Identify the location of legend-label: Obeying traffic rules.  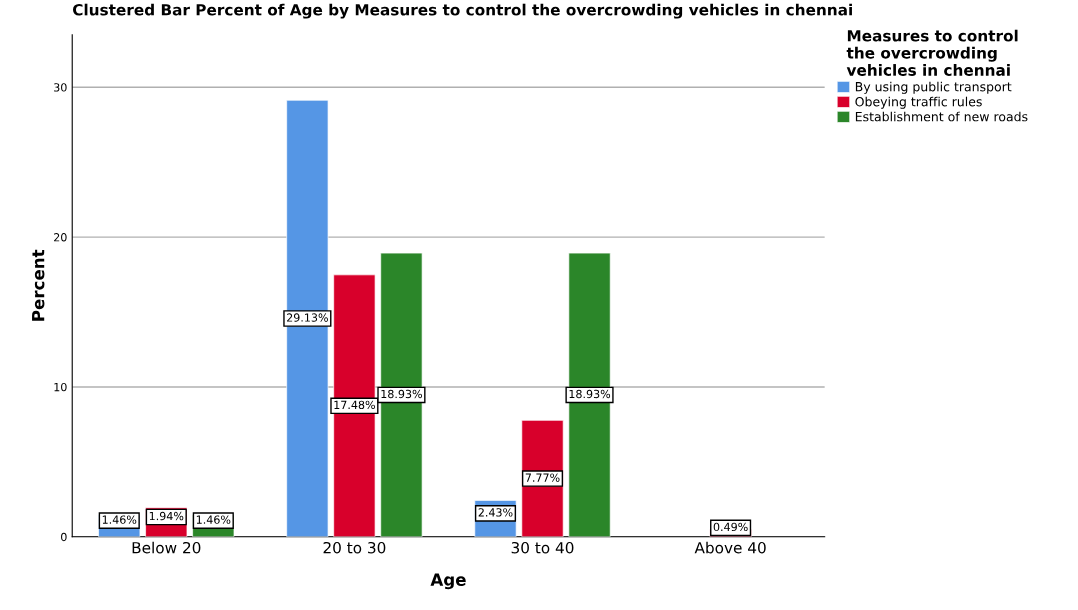
(918, 102).